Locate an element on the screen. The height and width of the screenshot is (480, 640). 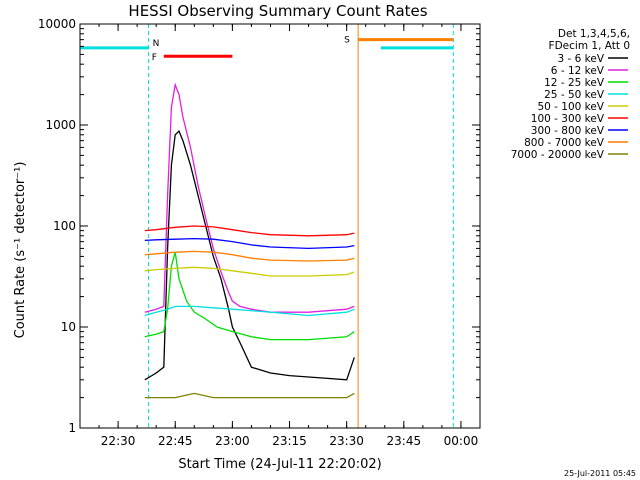
series-line-12-25-kev is located at coordinates (249, 296).